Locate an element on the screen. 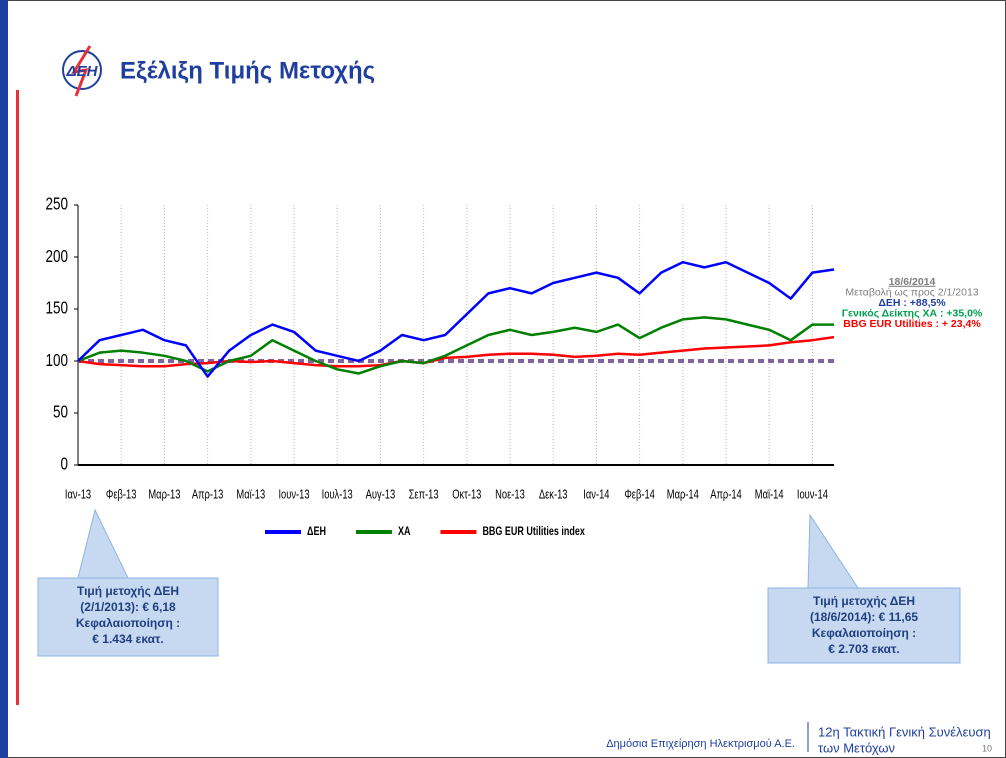 Image resolution: width=1006 pixels, height=758 pixels. x-tick-label: Ιουν-14 is located at coordinates (812, 495).